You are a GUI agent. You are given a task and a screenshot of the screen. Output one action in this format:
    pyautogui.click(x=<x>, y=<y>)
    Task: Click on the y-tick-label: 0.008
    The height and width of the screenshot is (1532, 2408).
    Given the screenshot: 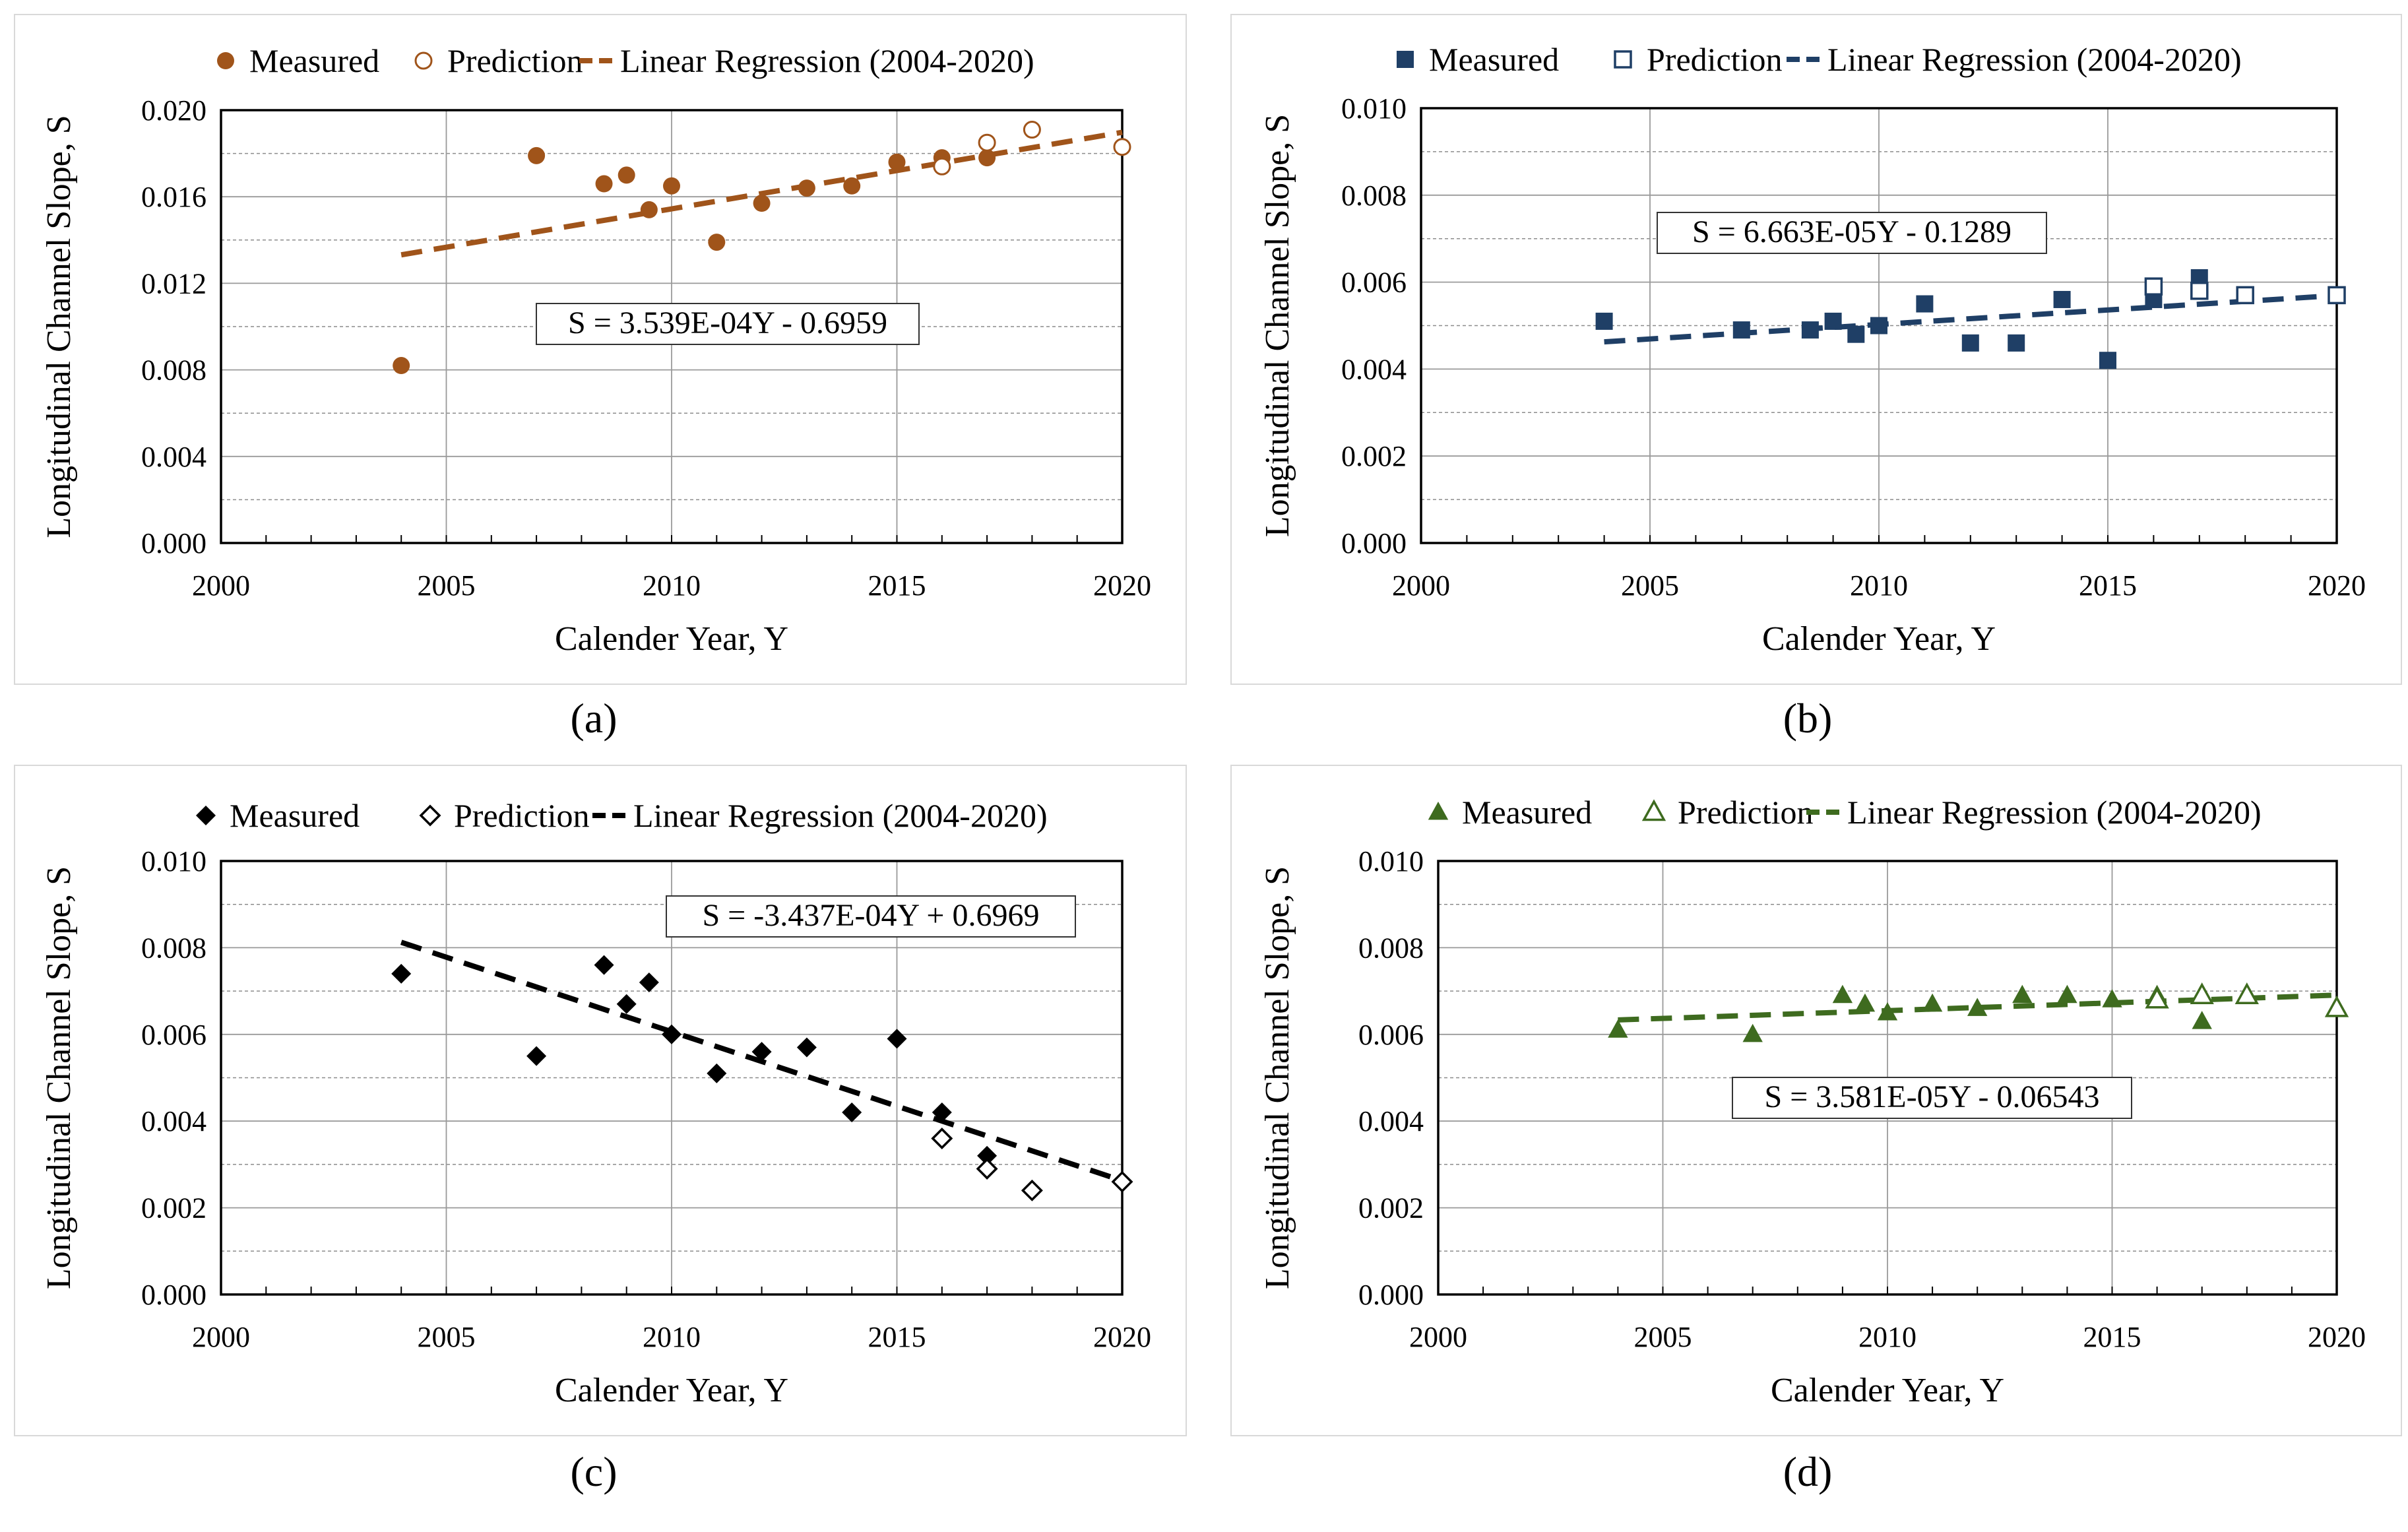 What is the action you would take?
    pyautogui.click(x=1374, y=195)
    